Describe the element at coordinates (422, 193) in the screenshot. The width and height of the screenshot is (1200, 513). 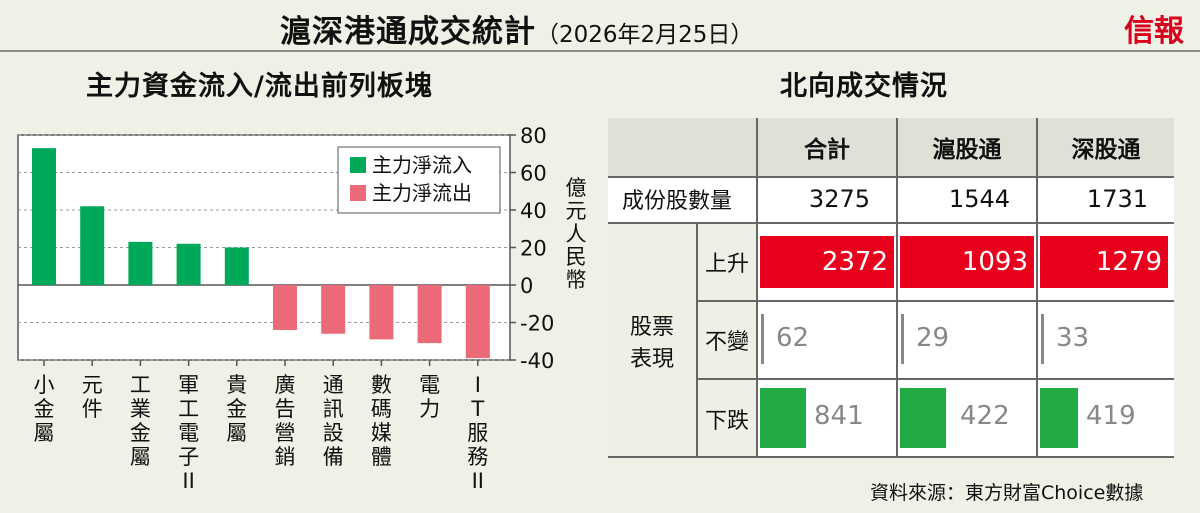
I see `legend-label: 主力淨流出` at that location.